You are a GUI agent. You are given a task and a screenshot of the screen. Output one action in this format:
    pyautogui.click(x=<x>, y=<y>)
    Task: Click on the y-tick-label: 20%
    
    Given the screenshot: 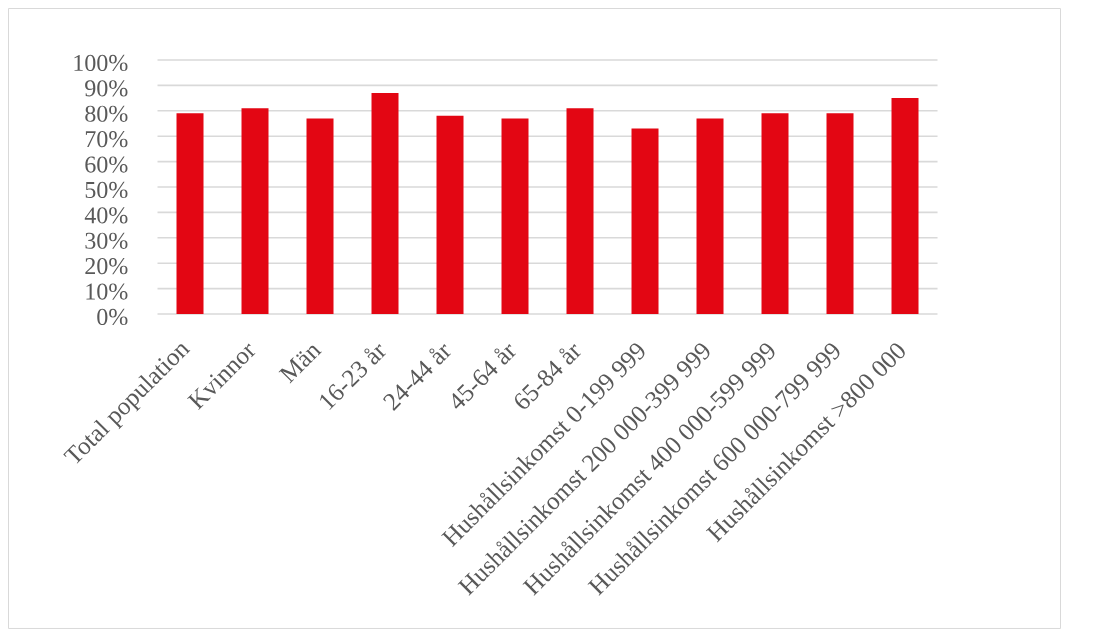 What is the action you would take?
    pyautogui.click(x=106, y=266)
    